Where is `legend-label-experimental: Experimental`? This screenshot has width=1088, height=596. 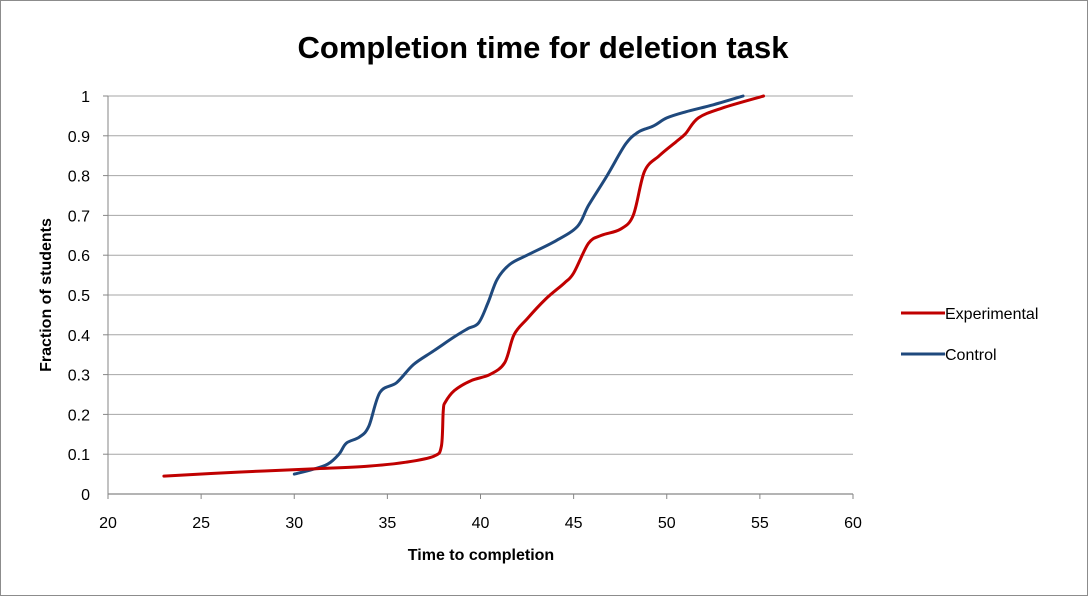 legend-label-experimental: Experimental is located at coordinates (991, 314).